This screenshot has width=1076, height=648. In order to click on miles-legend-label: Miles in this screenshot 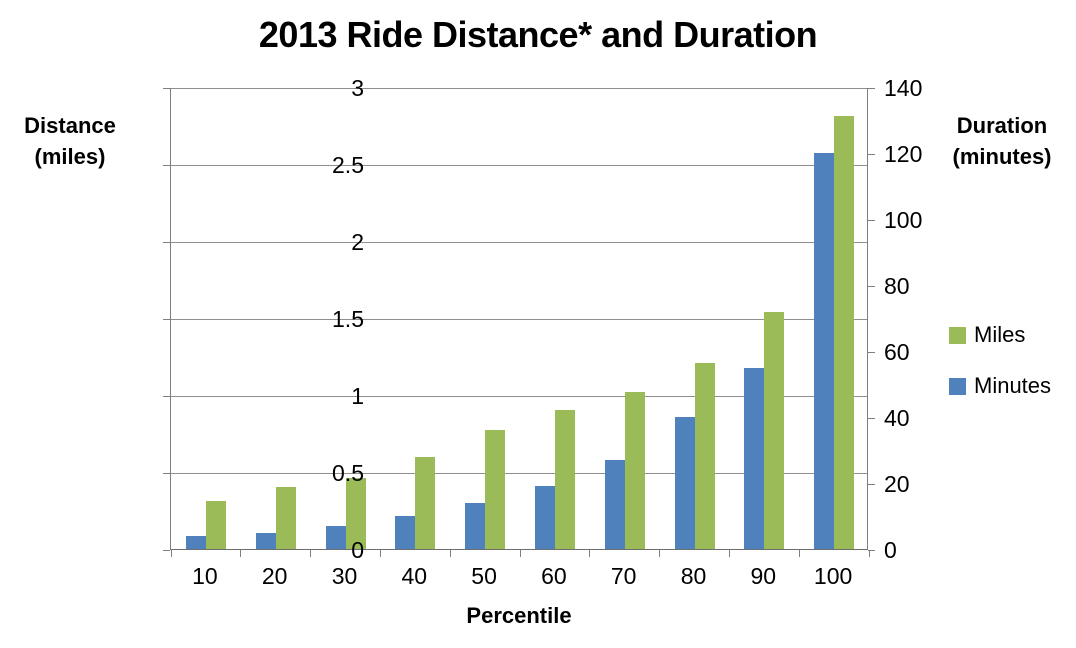, I will do `click(1000, 334)`.